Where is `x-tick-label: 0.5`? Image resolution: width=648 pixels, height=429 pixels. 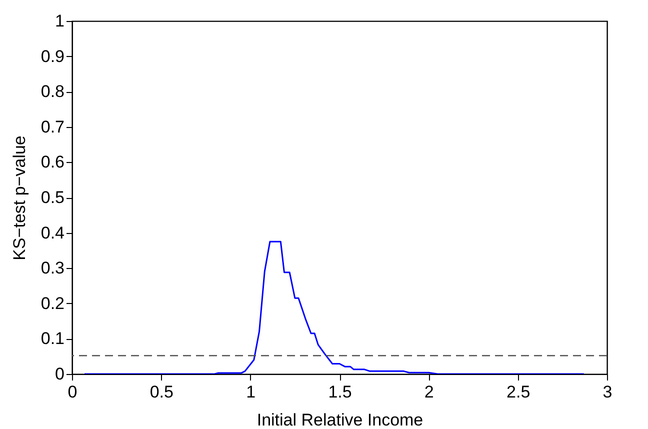
x-tick-label: 0.5 is located at coordinates (162, 392).